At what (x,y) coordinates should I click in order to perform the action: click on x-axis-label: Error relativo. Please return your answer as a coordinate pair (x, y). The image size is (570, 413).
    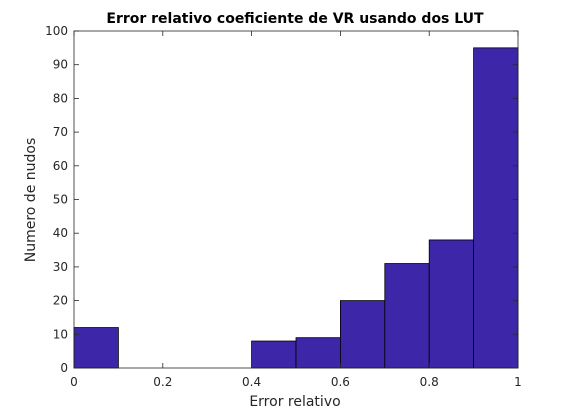
    Looking at the image, I should click on (294, 402).